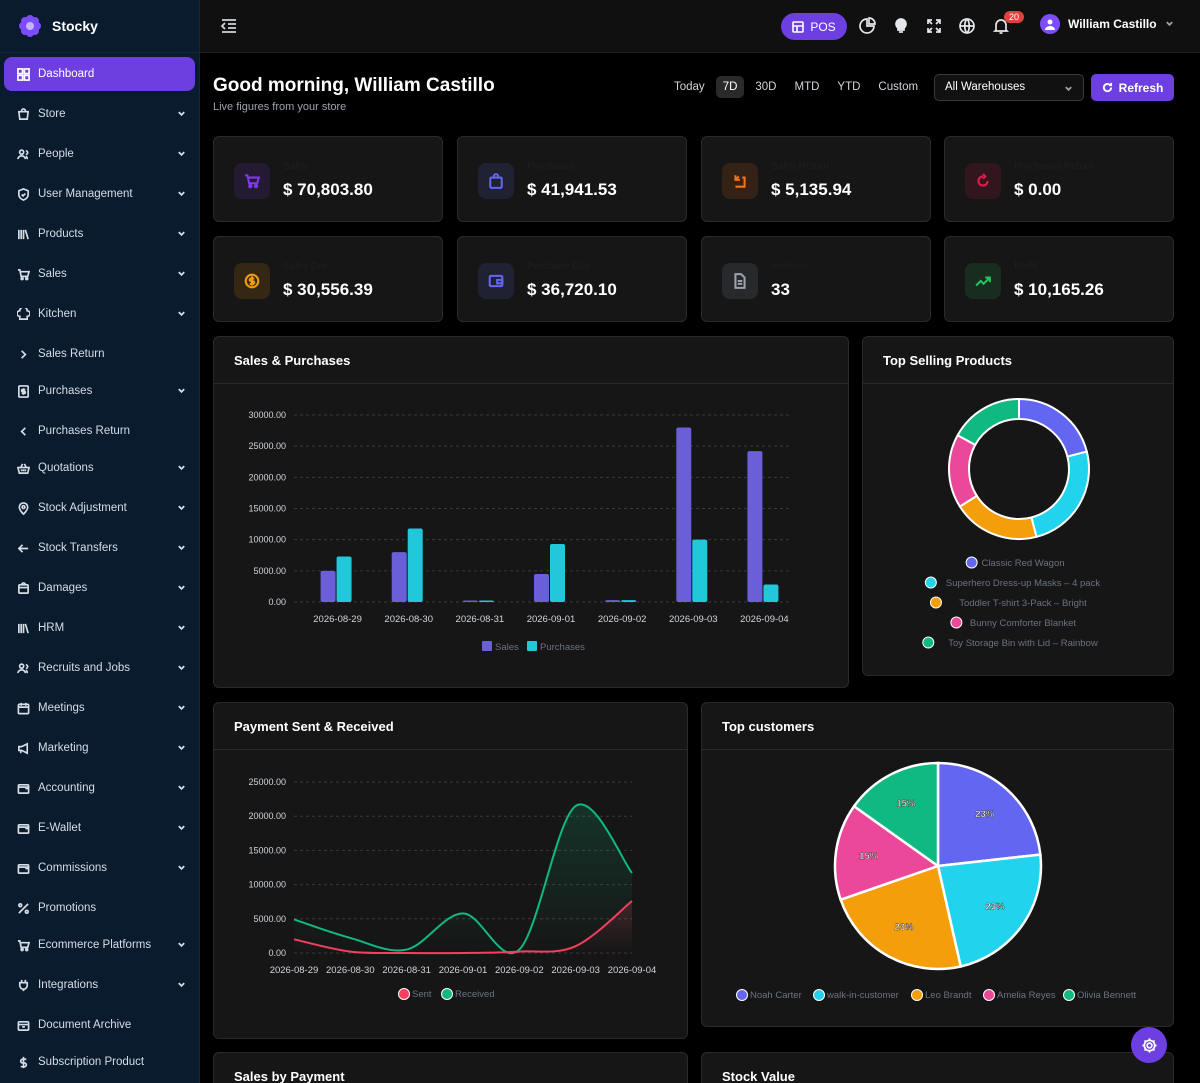 This screenshot has height=1083, width=1200. What do you see at coordinates (934, 26) in the screenshot?
I see `fullscreen-icon` at bounding box center [934, 26].